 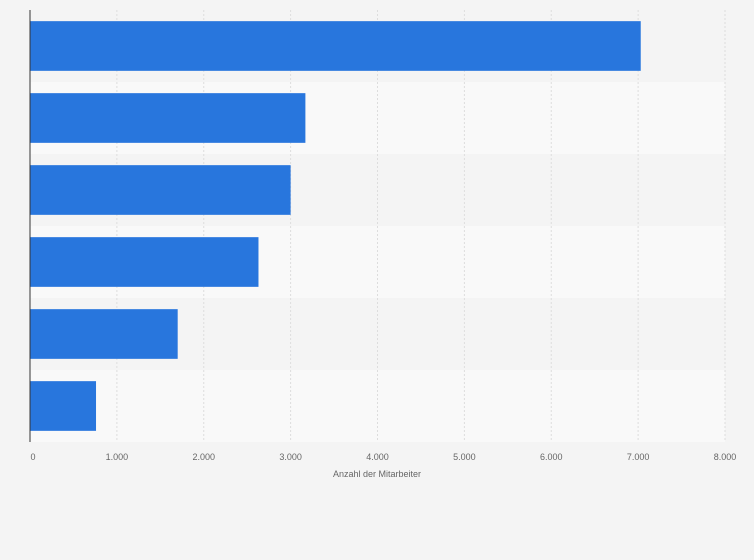 What do you see at coordinates (117, 457) in the screenshot?
I see `x-tick-label: 1.000` at bounding box center [117, 457].